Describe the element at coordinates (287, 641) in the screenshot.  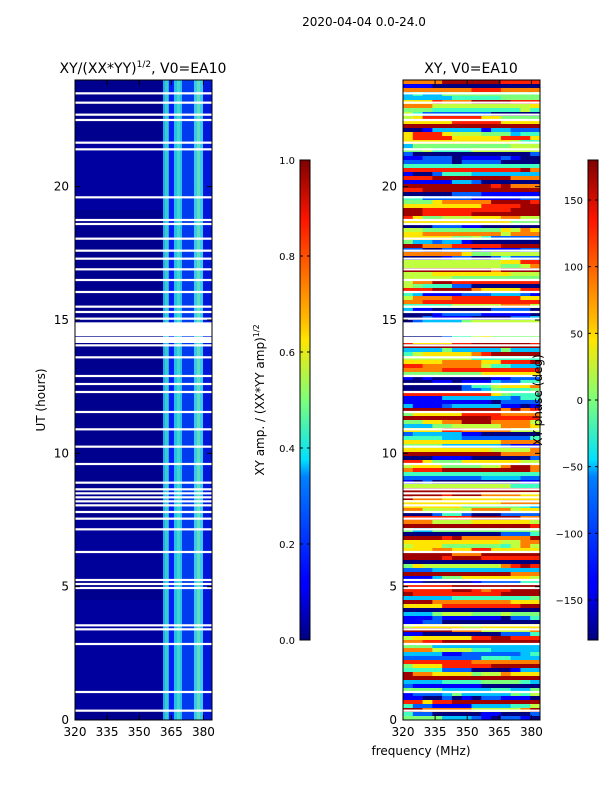
I see `colorbar-tick-label: 0.0` at that location.